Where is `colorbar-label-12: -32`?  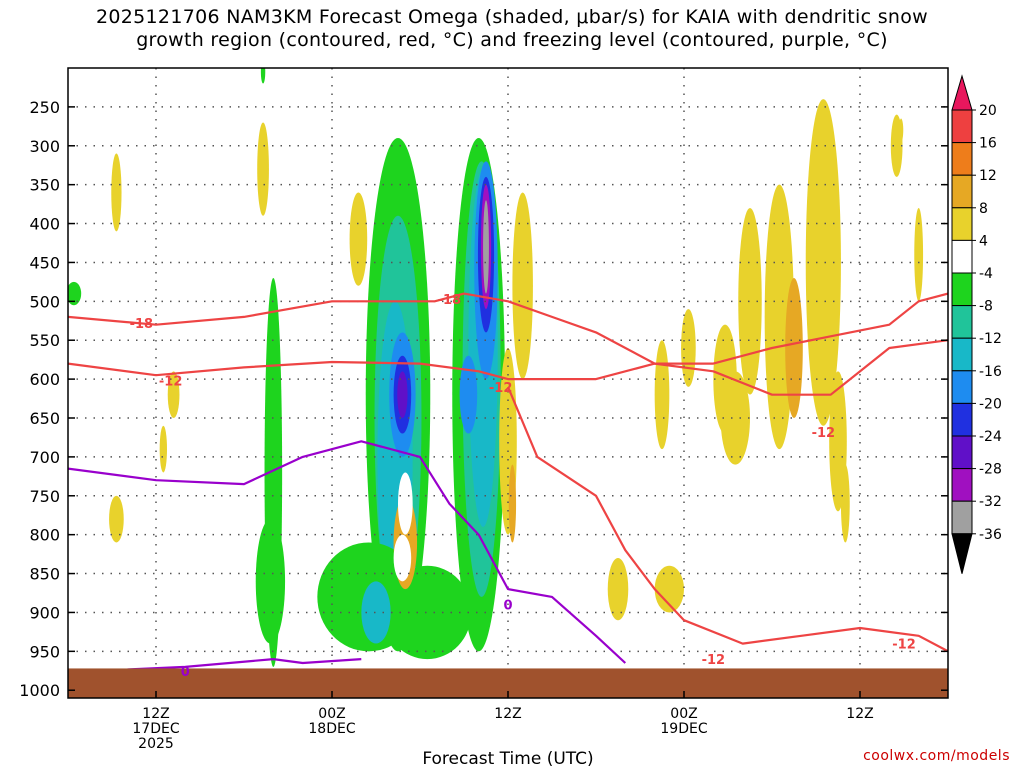 colorbar-label-12: -32 is located at coordinates (990, 502).